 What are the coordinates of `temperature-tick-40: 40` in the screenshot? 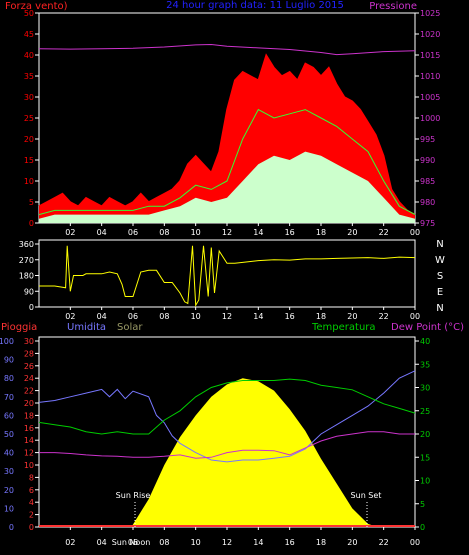 It's located at (425, 341).